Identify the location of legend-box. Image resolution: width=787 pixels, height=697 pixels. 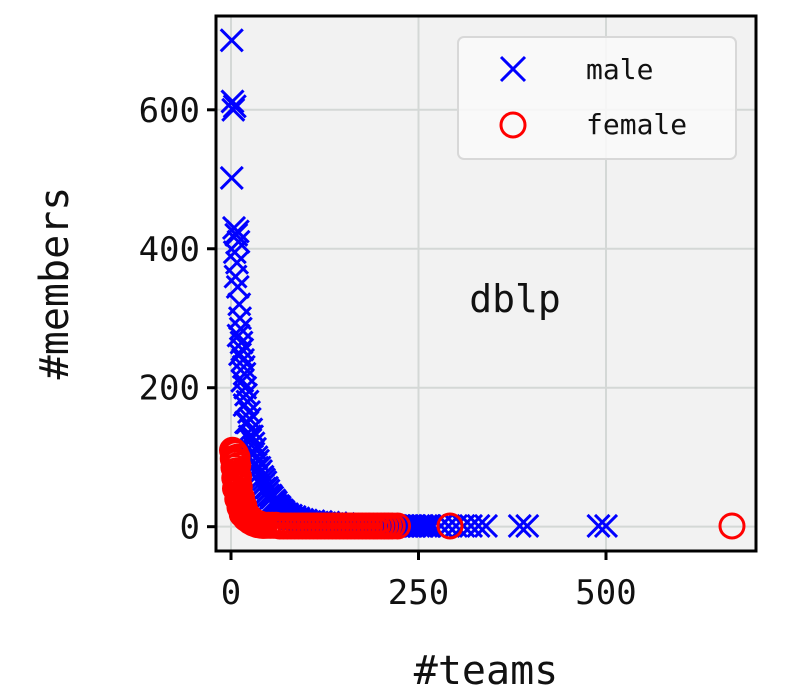
(597, 98).